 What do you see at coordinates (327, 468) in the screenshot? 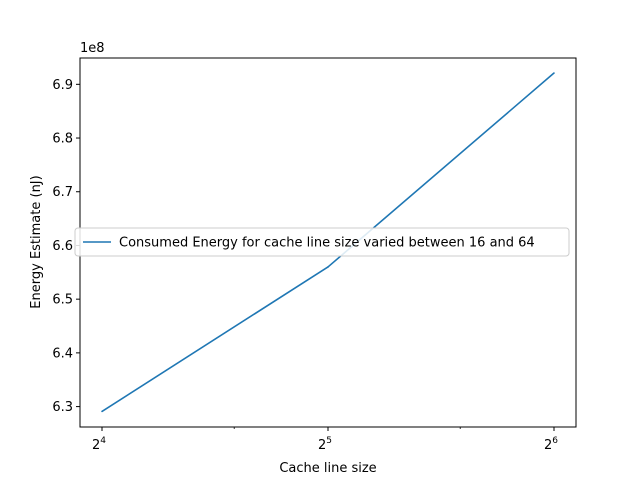
I see `x-axis-label: Cache line size` at bounding box center [327, 468].